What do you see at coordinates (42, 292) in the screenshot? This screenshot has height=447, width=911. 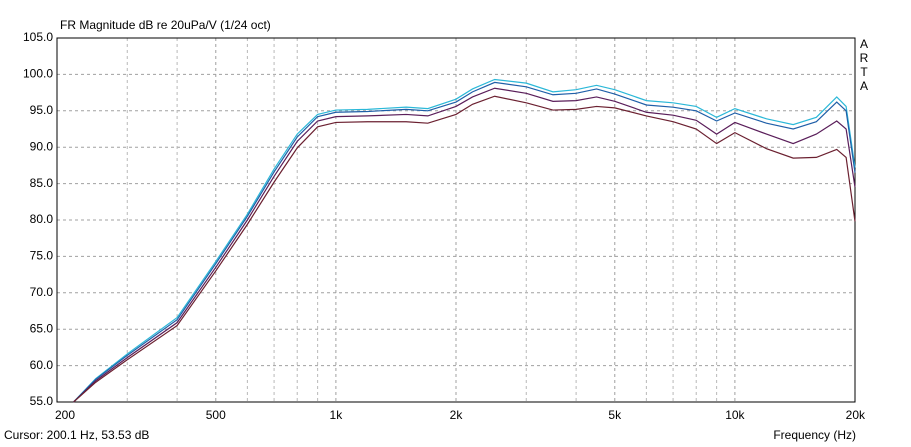 I see `y-tick-label: 70.0` at bounding box center [42, 292].